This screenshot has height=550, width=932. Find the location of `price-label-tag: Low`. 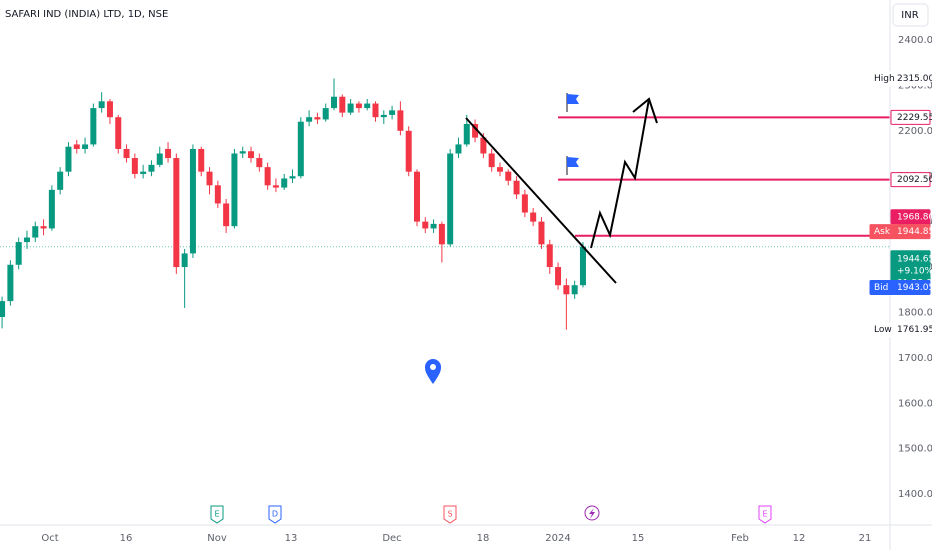

price-label-tag: Low is located at coordinates (883, 330).